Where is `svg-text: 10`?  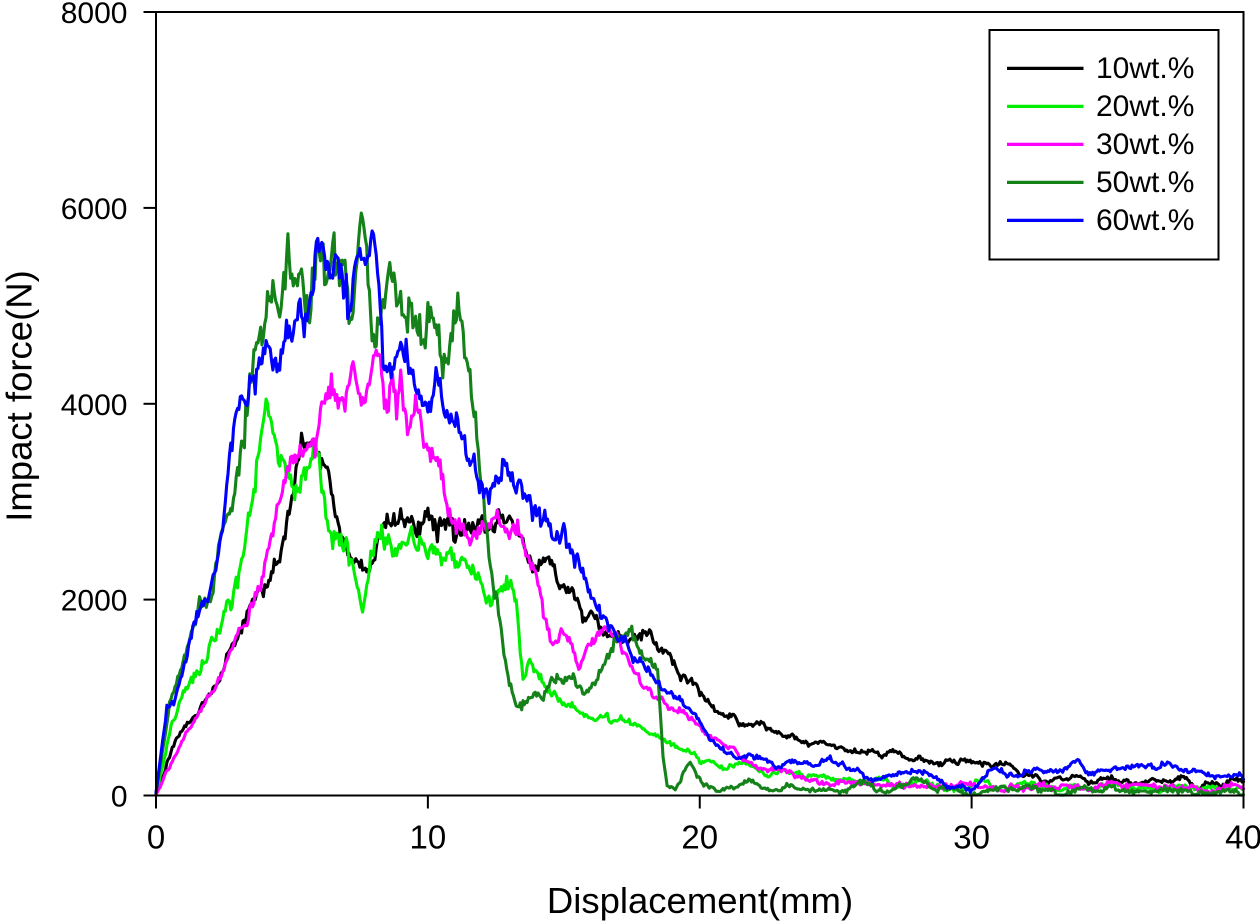 svg-text: 10 is located at coordinates (428, 837).